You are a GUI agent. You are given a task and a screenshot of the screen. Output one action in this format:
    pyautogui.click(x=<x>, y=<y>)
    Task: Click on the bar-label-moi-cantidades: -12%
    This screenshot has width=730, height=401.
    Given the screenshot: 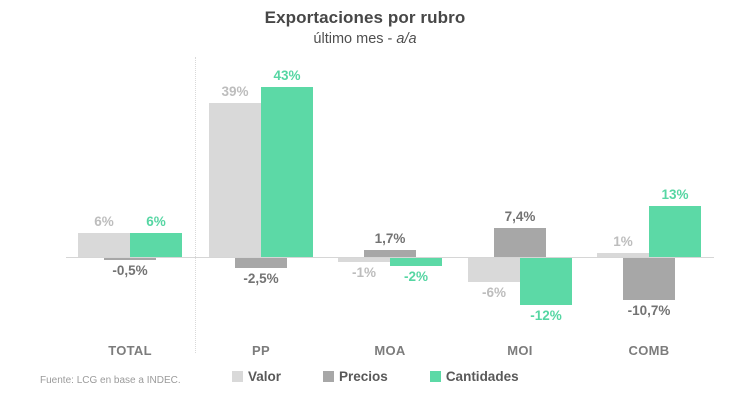 What is the action you would take?
    pyautogui.click(x=546, y=316)
    